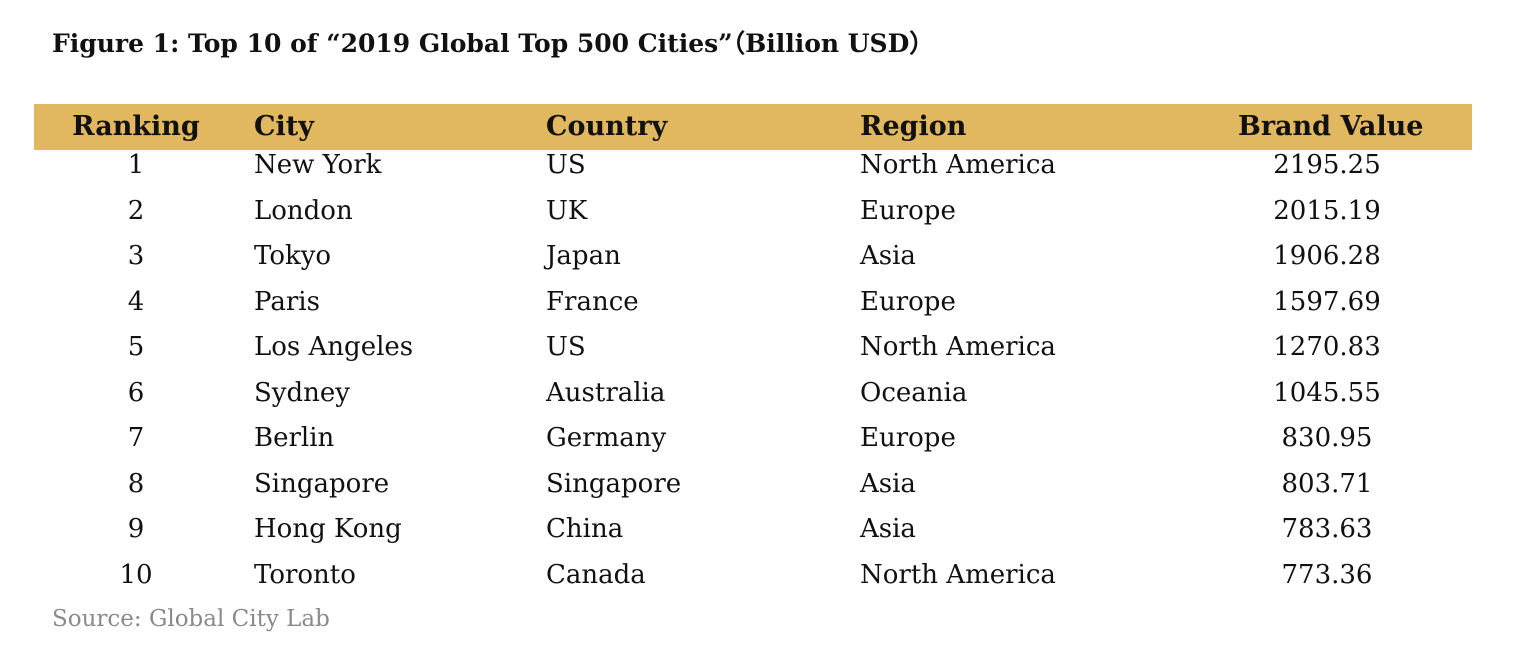 The image size is (1516, 668). Describe the element at coordinates (753, 264) in the screenshot. I see `table-row: 3 Tokyo Japan Asia 1906.28` at that location.